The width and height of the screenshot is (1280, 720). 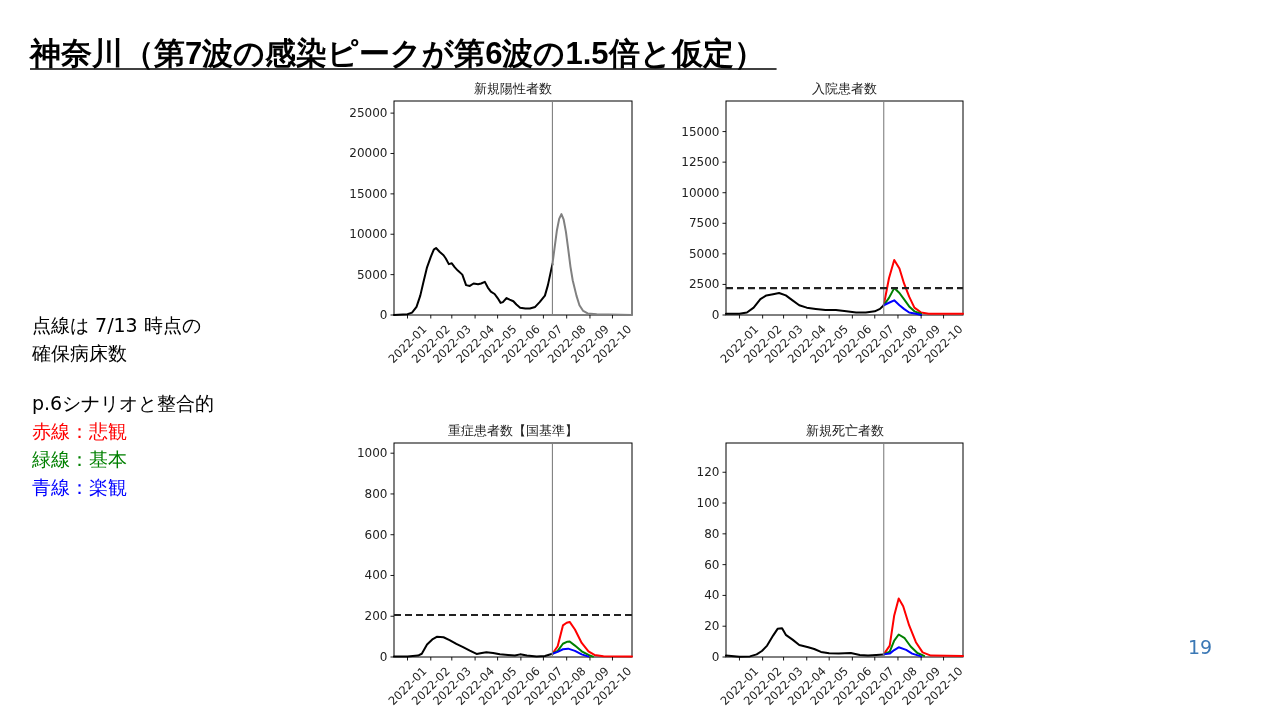 I want to click on panel-title: 重症患者数【国基準】, so click(x=513, y=430).